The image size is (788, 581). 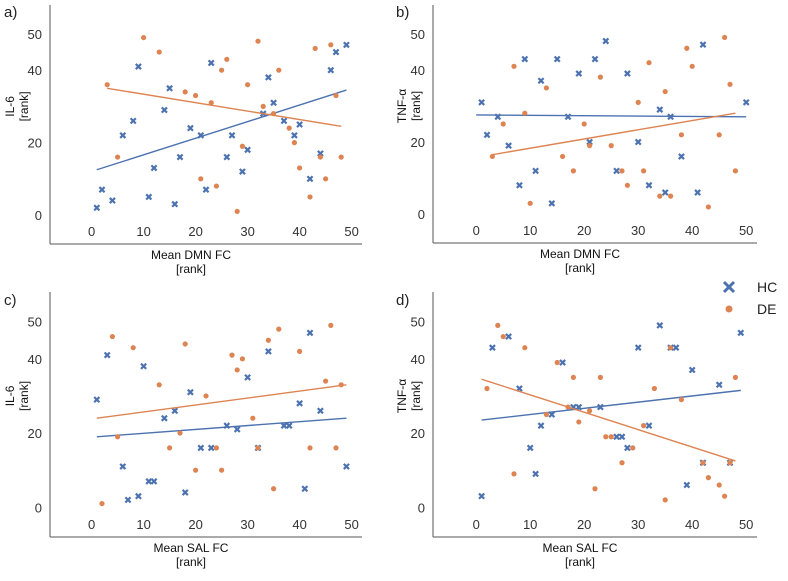 What do you see at coordinates (614, 134) in the screenshot?
I see `de-fit-line` at bounding box center [614, 134].